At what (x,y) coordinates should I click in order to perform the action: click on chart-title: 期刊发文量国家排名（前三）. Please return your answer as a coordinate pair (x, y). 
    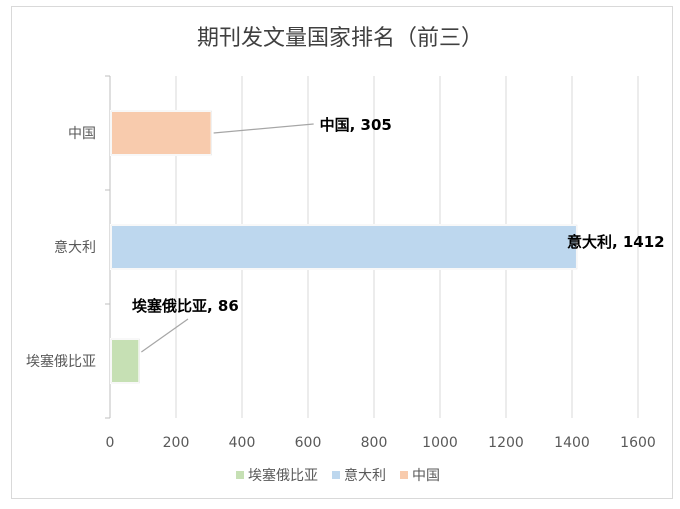
    Looking at the image, I should click on (339, 38).